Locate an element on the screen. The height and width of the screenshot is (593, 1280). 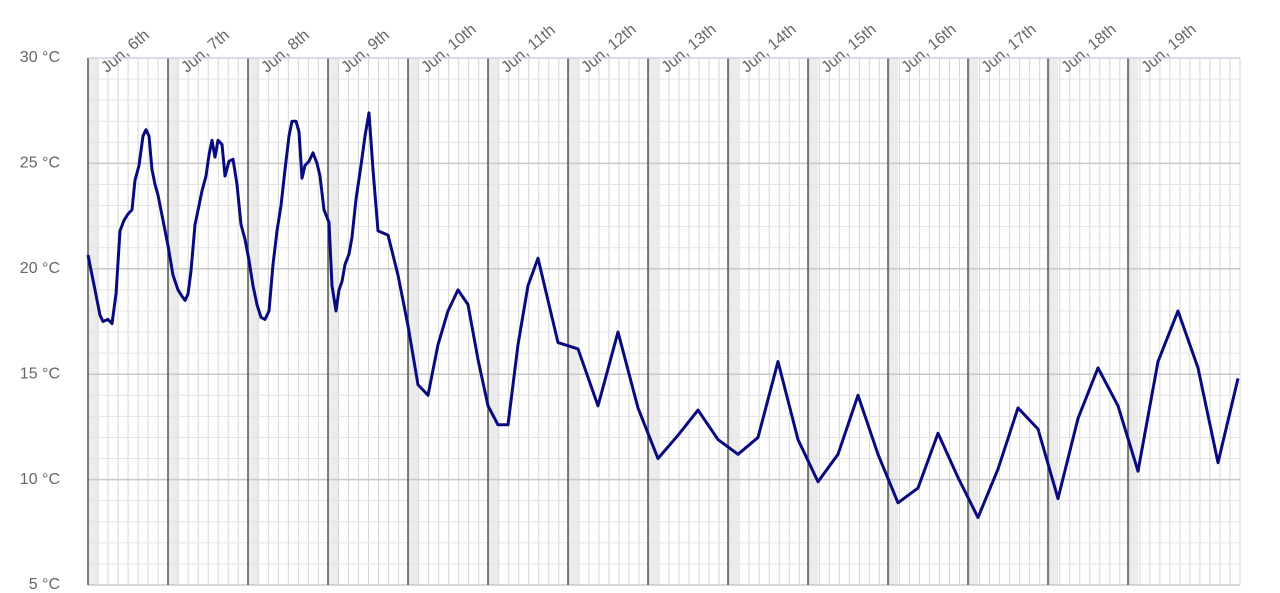
x-tick-label: Jun, 8th is located at coordinates (285, 52).